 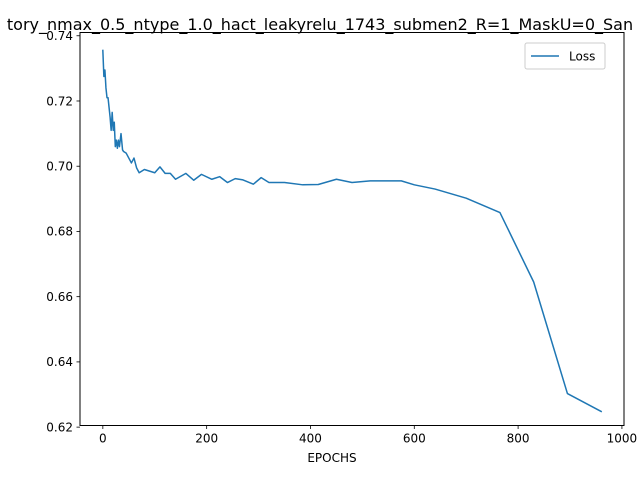 What do you see at coordinates (518, 439) in the screenshot?
I see `x-tick-label: 800` at bounding box center [518, 439].